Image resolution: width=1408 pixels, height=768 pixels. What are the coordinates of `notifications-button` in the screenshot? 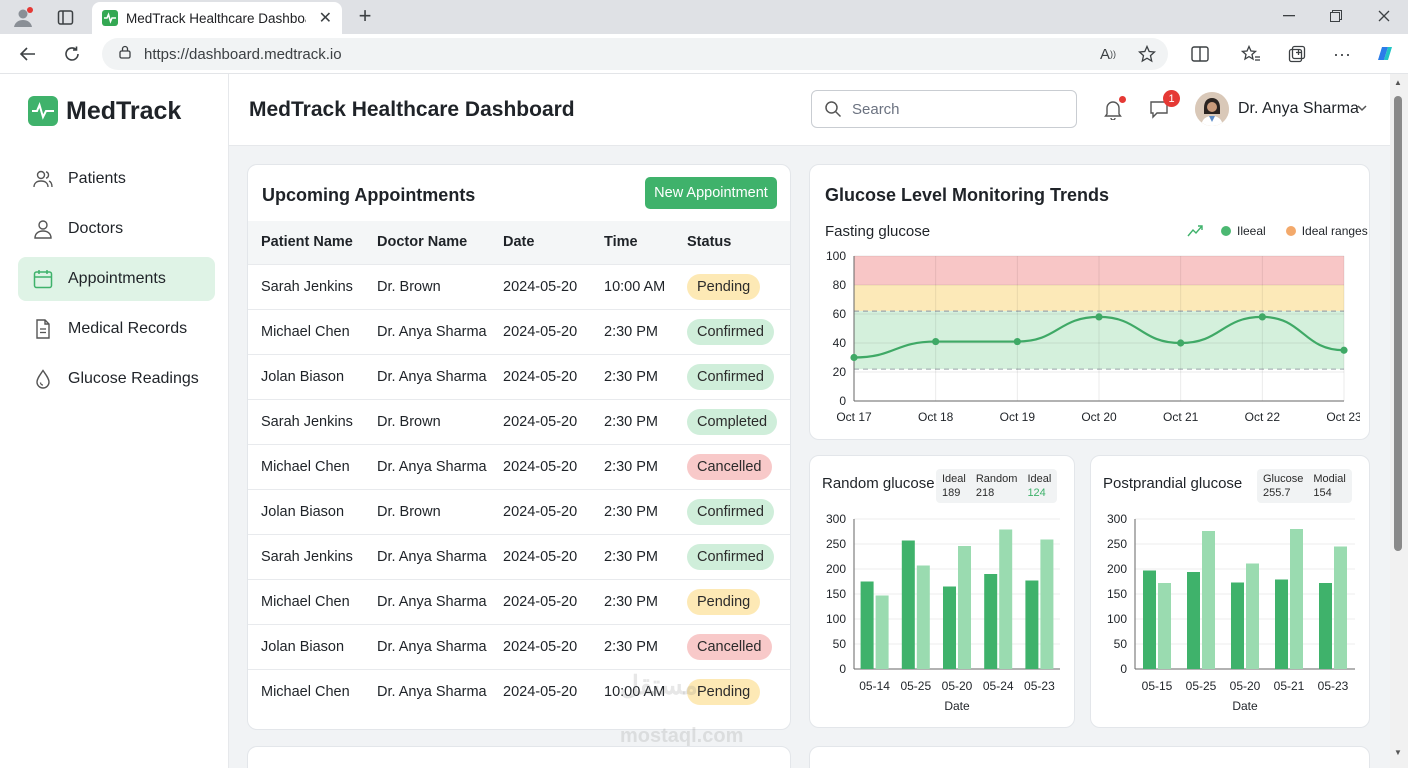 It's located at (1113, 109).